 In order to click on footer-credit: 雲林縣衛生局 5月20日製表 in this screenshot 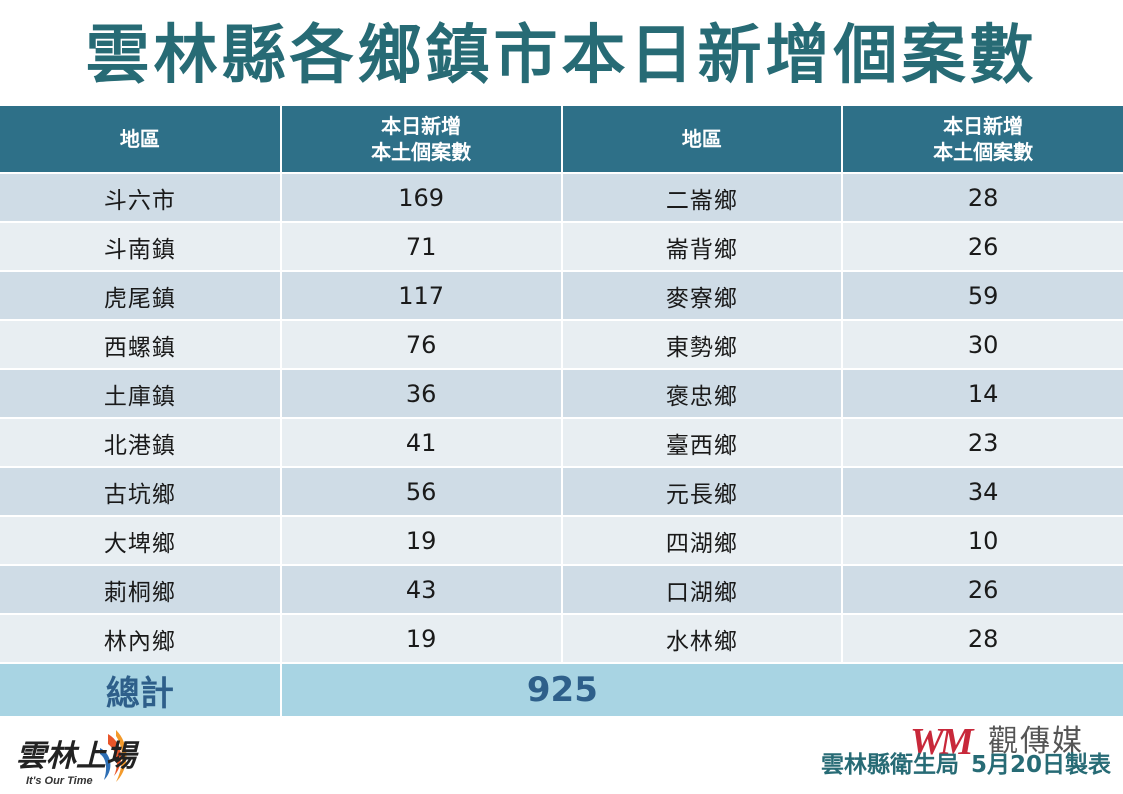, I will do `click(966, 765)`.